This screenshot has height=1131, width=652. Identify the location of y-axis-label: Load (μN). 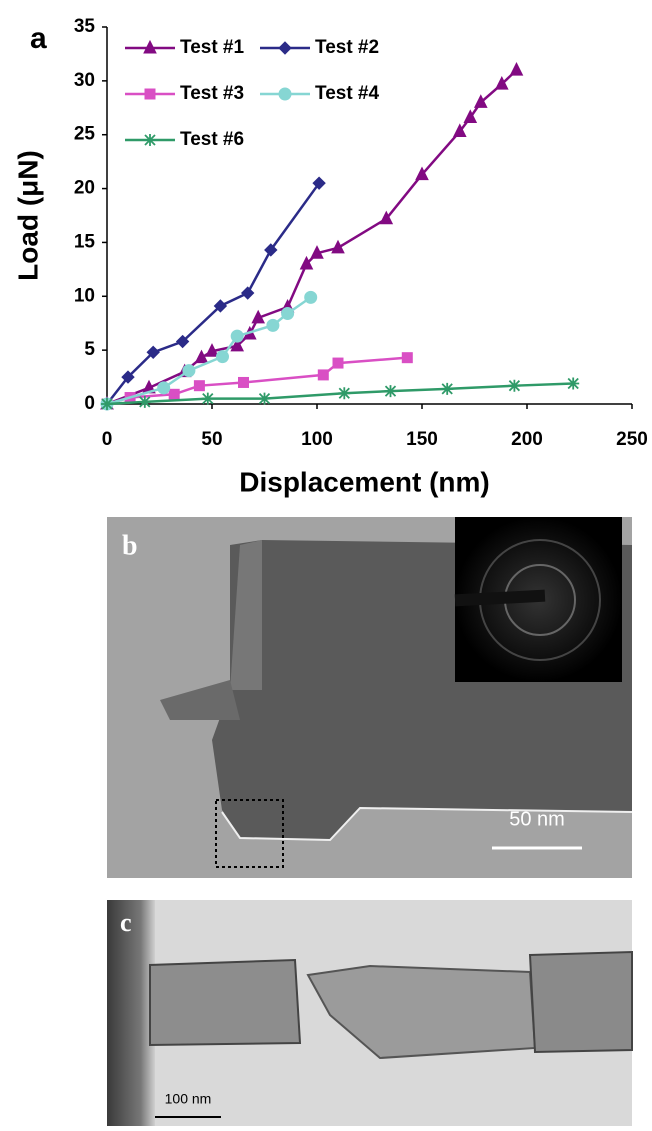
(27, 215).